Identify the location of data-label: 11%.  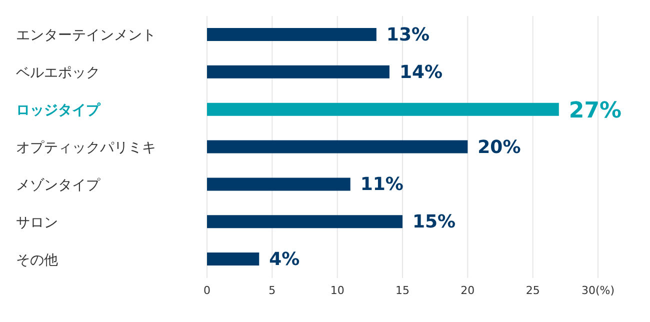
(382, 185).